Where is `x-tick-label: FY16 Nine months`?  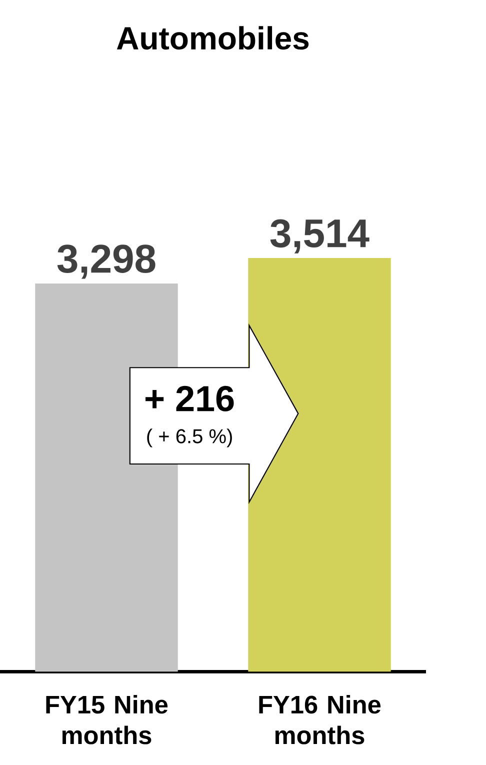 x-tick-label: FY16 Nine months is located at coordinates (320, 719).